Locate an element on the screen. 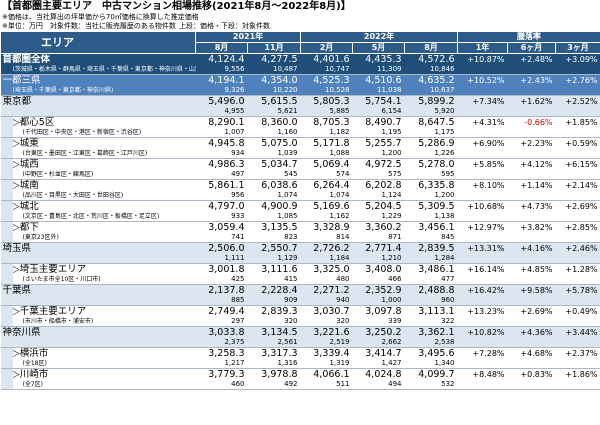  change: -0.66% is located at coordinates (538, 122).